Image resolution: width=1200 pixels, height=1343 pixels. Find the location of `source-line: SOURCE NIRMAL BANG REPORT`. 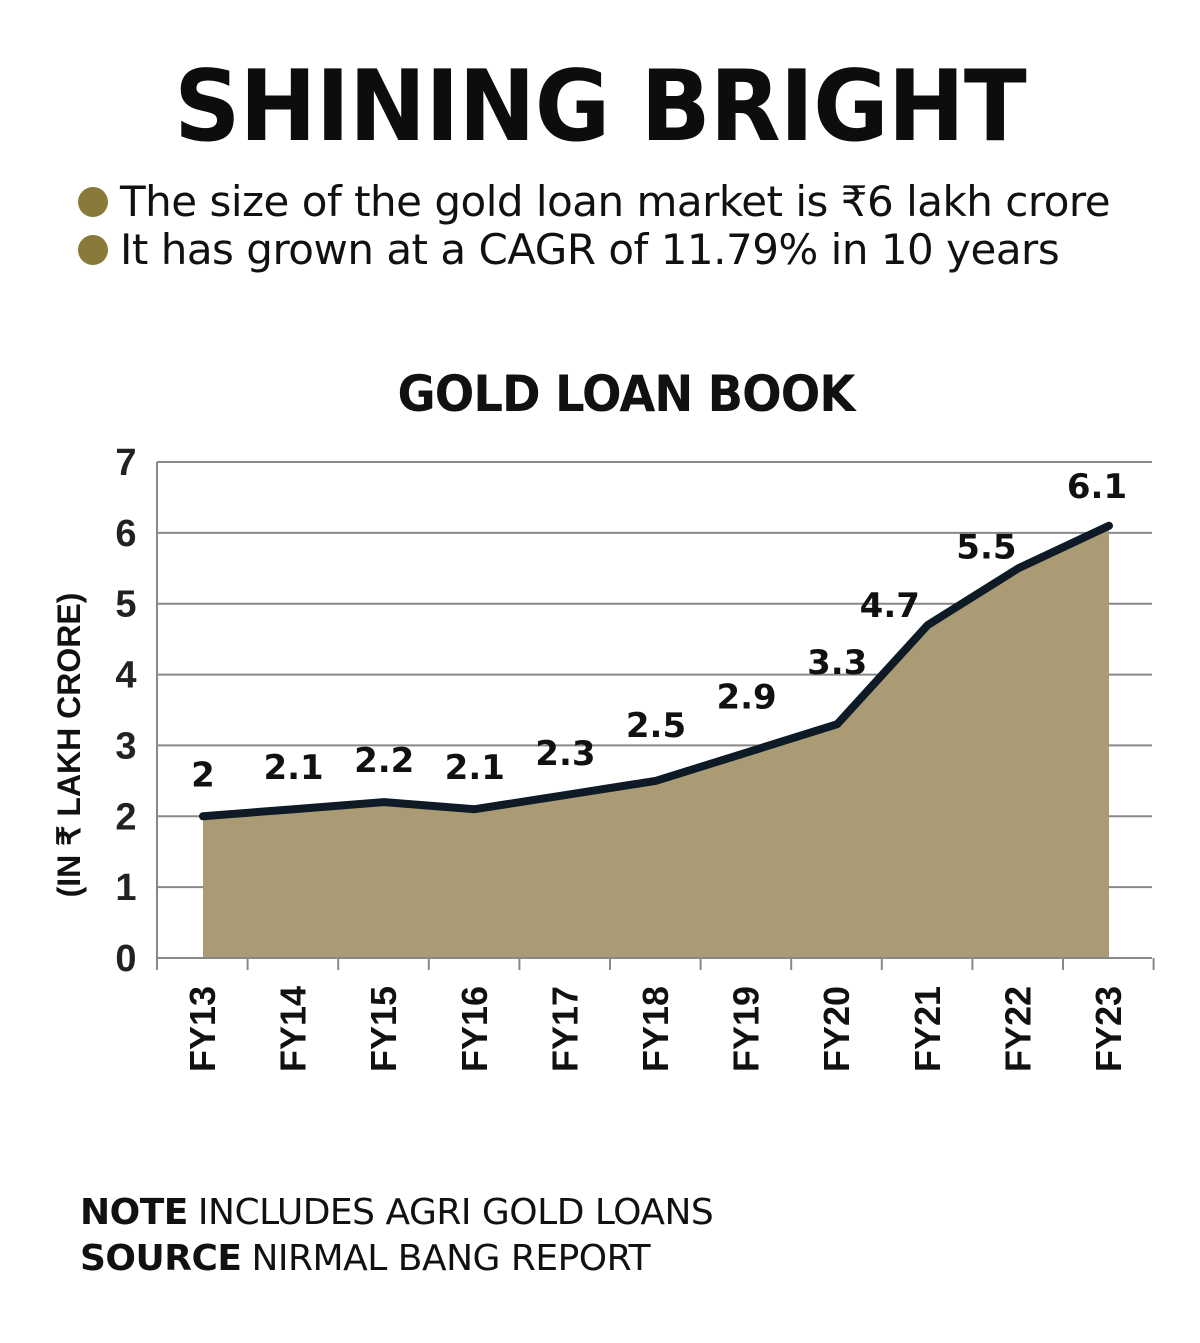

source-line: SOURCE NIRMAL BANG REPORT is located at coordinates (396, 1259).